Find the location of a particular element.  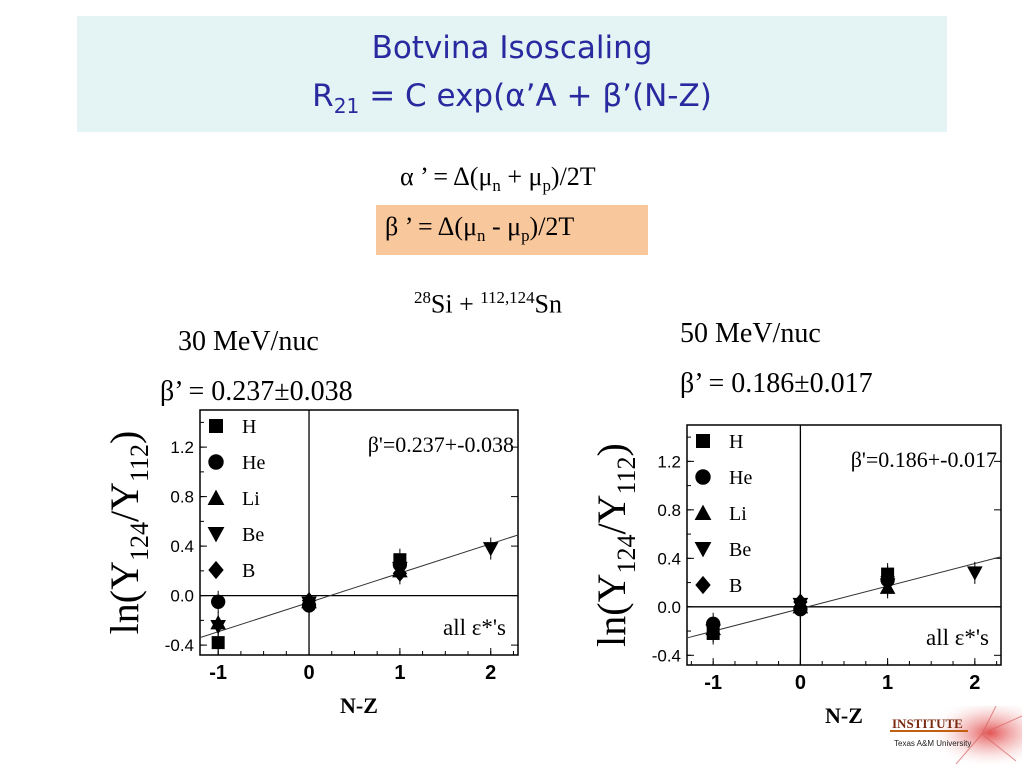

left-energy-label: 30 MeV/nuc is located at coordinates (248, 341).